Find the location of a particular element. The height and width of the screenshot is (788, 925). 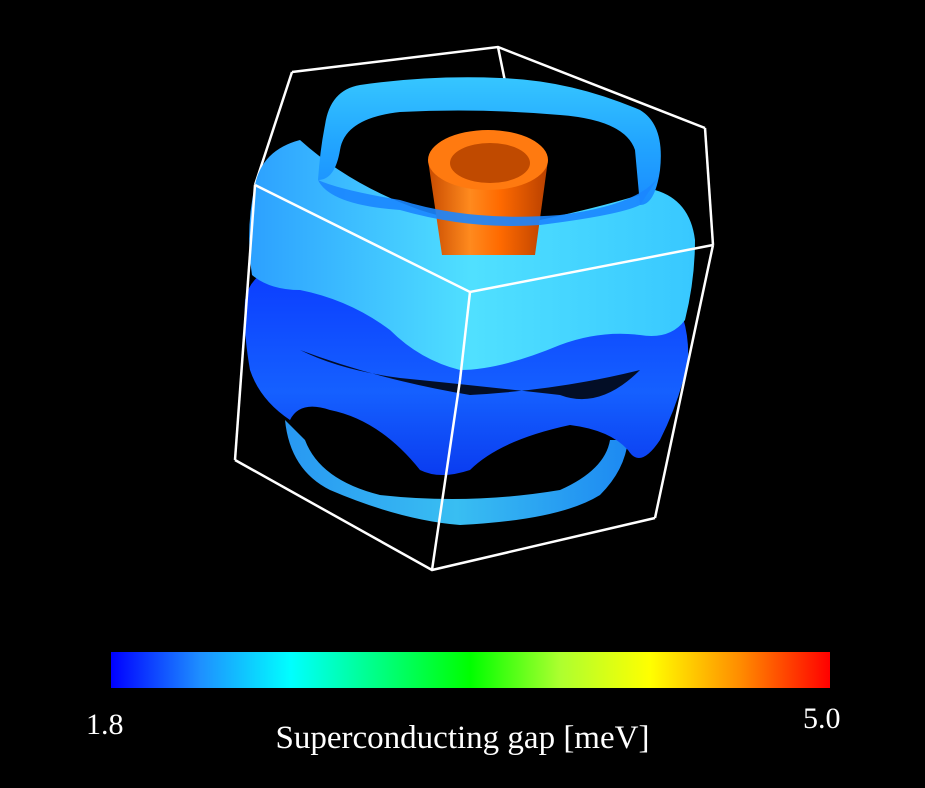

colorbar is located at coordinates (470, 670).